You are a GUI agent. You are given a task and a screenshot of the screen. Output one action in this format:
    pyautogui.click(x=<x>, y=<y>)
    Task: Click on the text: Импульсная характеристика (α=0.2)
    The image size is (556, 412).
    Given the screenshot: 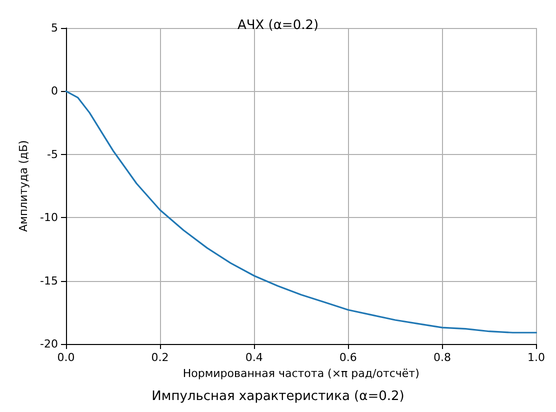 What is the action you would take?
    pyautogui.click(x=278, y=396)
    